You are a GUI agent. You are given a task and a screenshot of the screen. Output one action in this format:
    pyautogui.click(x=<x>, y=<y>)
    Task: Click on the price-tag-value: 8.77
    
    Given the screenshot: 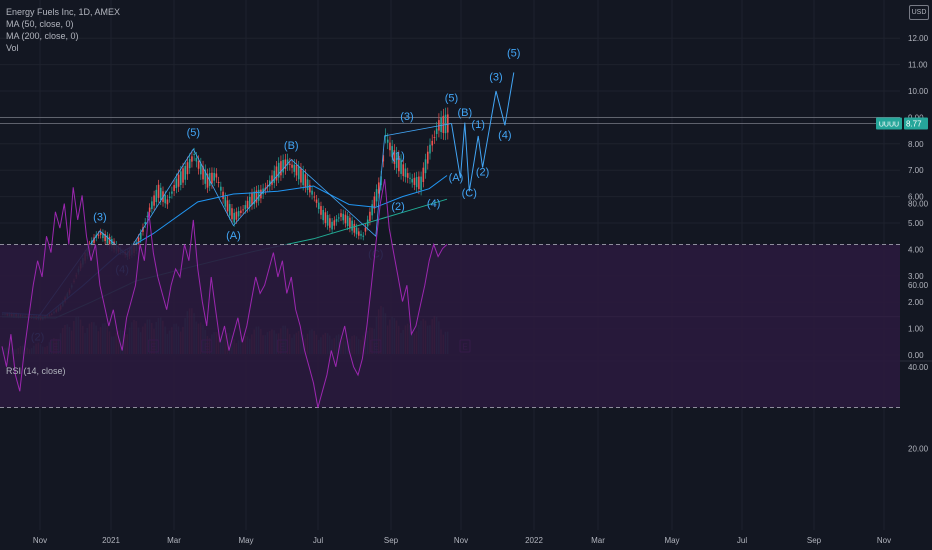 What is the action you would take?
    pyautogui.click(x=914, y=123)
    